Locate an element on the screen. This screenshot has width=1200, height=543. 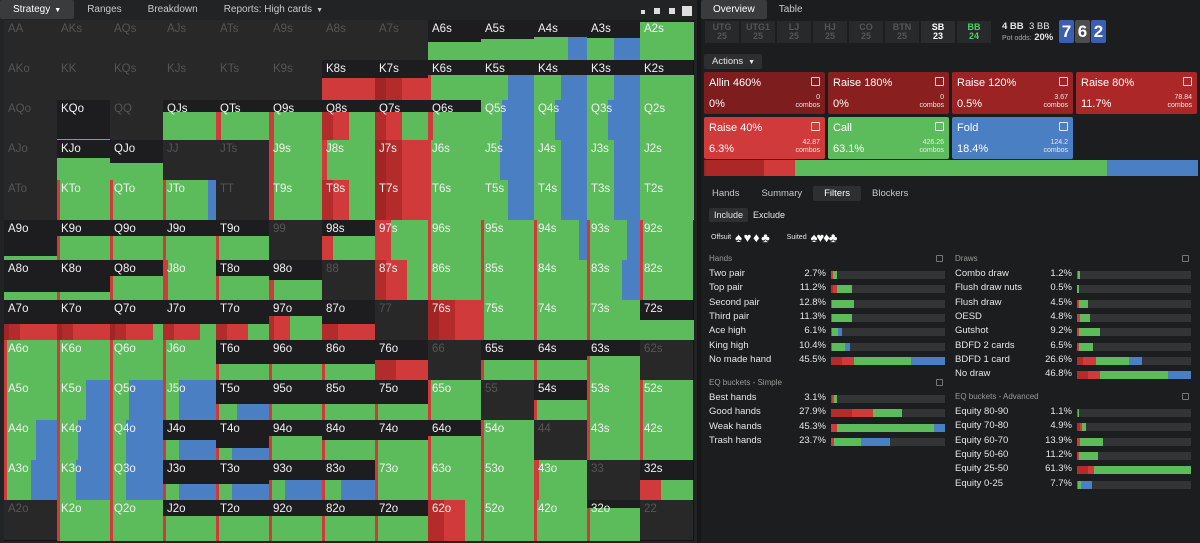
hand-cell: A7s is located at coordinates (402, 40).